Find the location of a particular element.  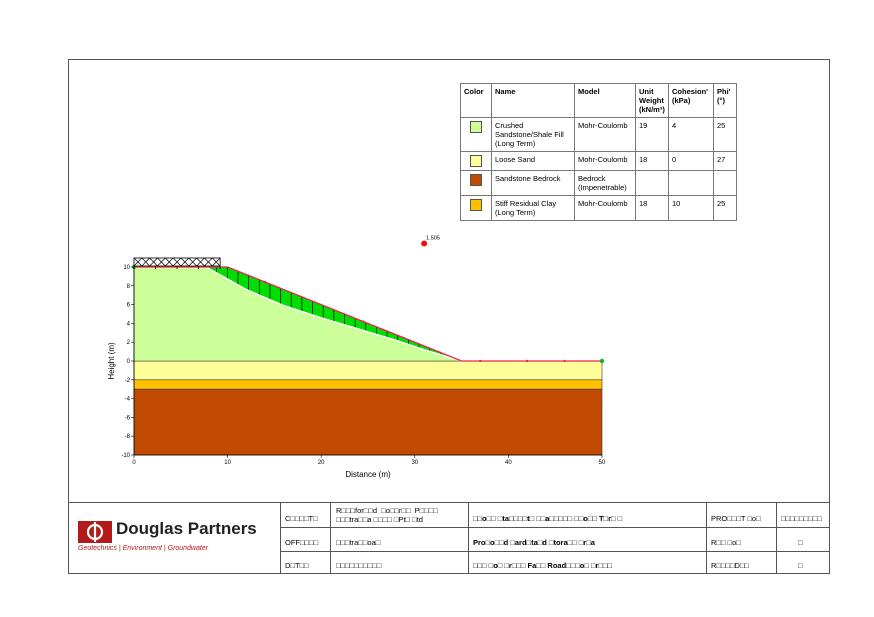

y-tick-label: -2 is located at coordinates (128, 381).